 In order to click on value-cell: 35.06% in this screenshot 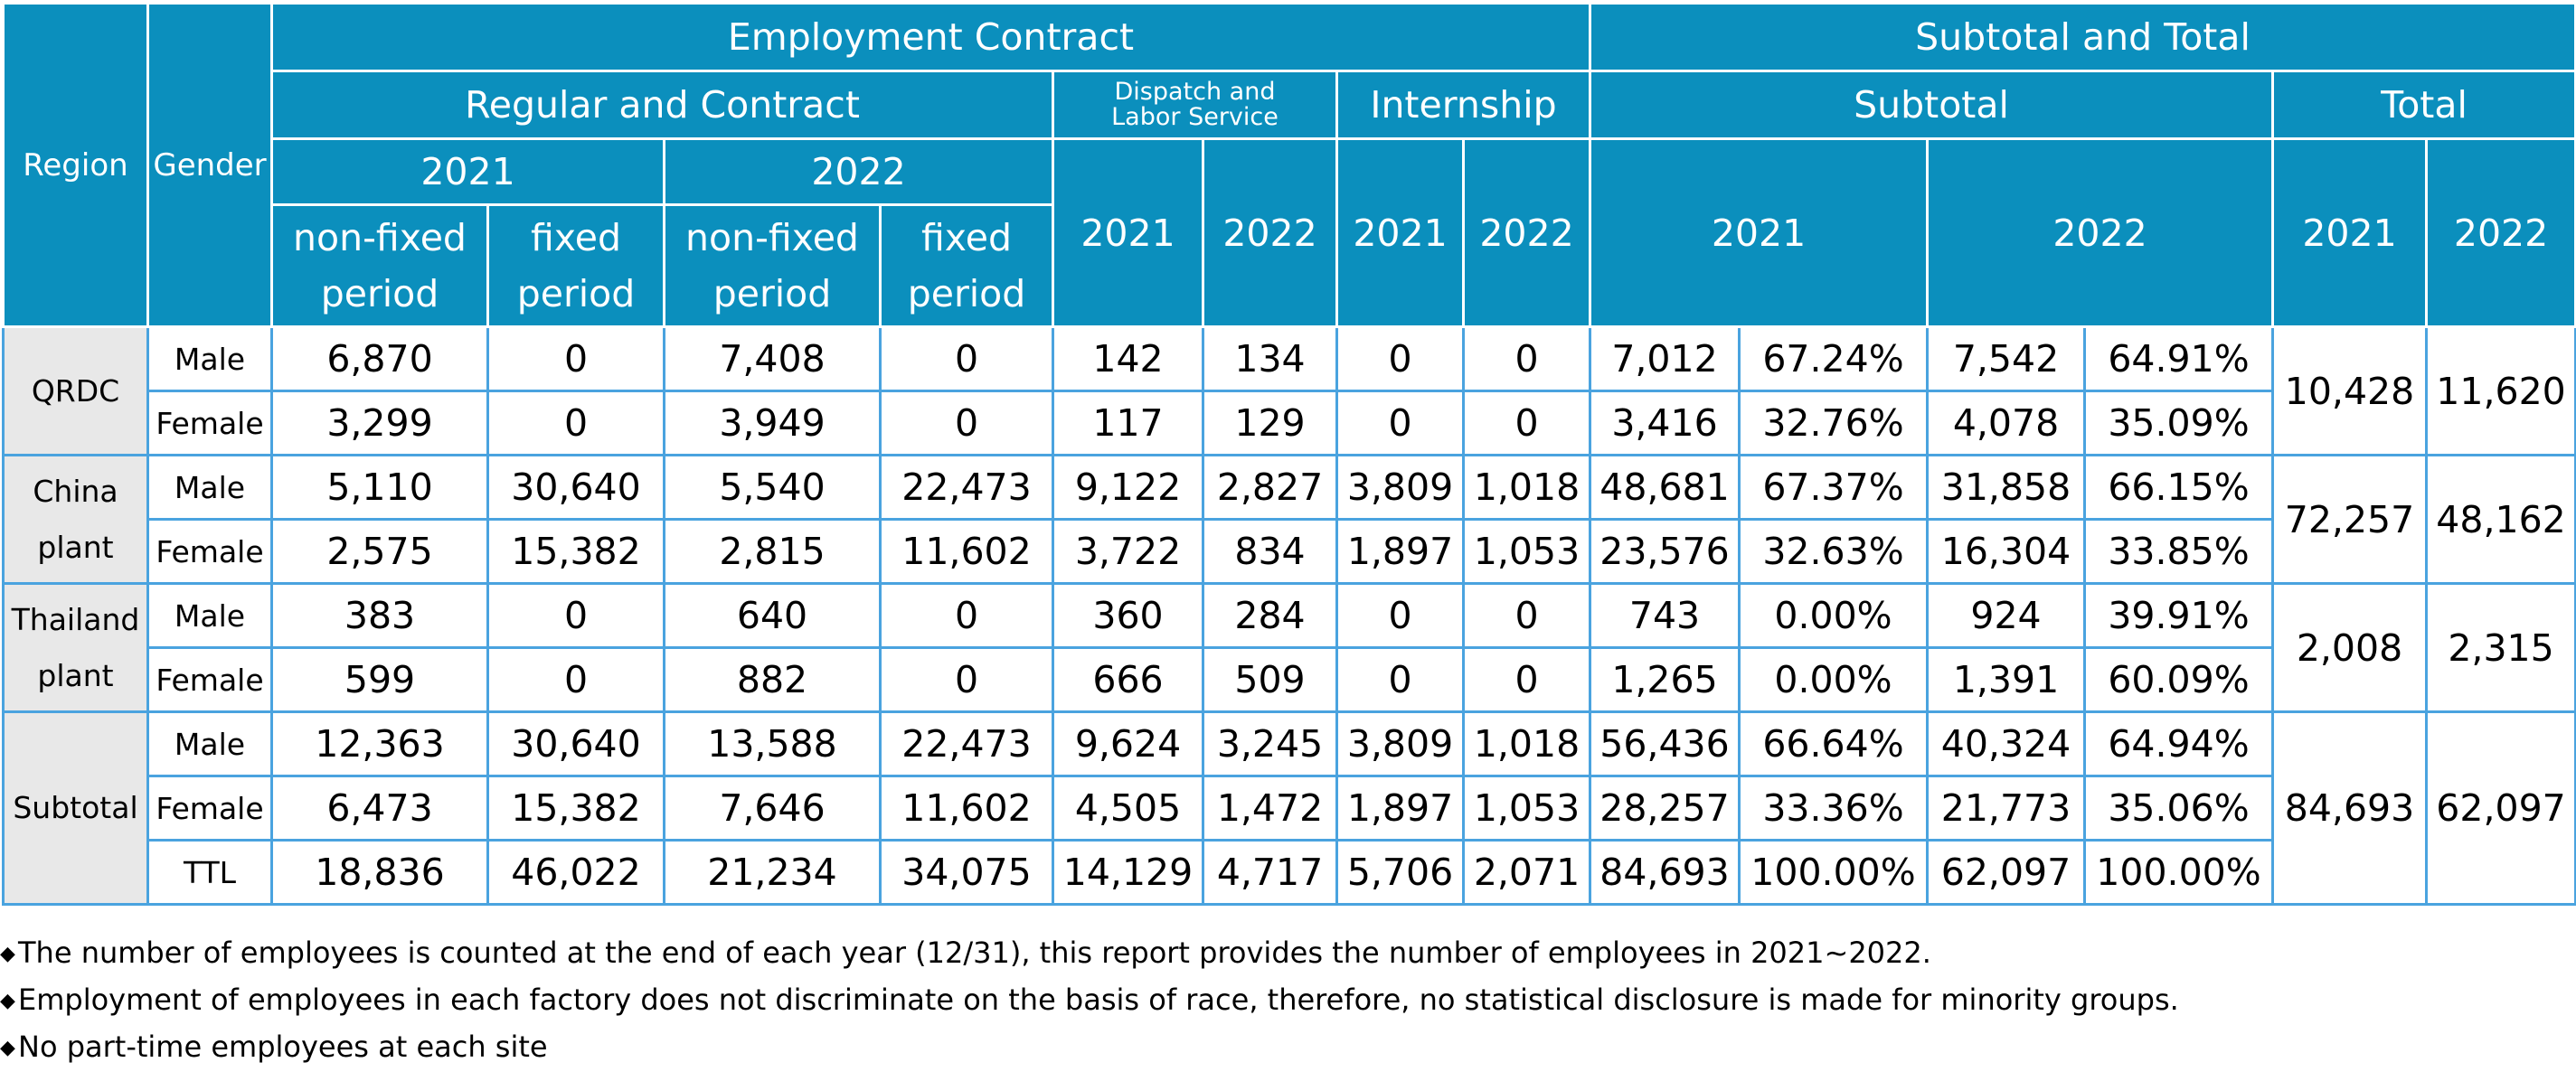, I will do `click(2179, 808)`.